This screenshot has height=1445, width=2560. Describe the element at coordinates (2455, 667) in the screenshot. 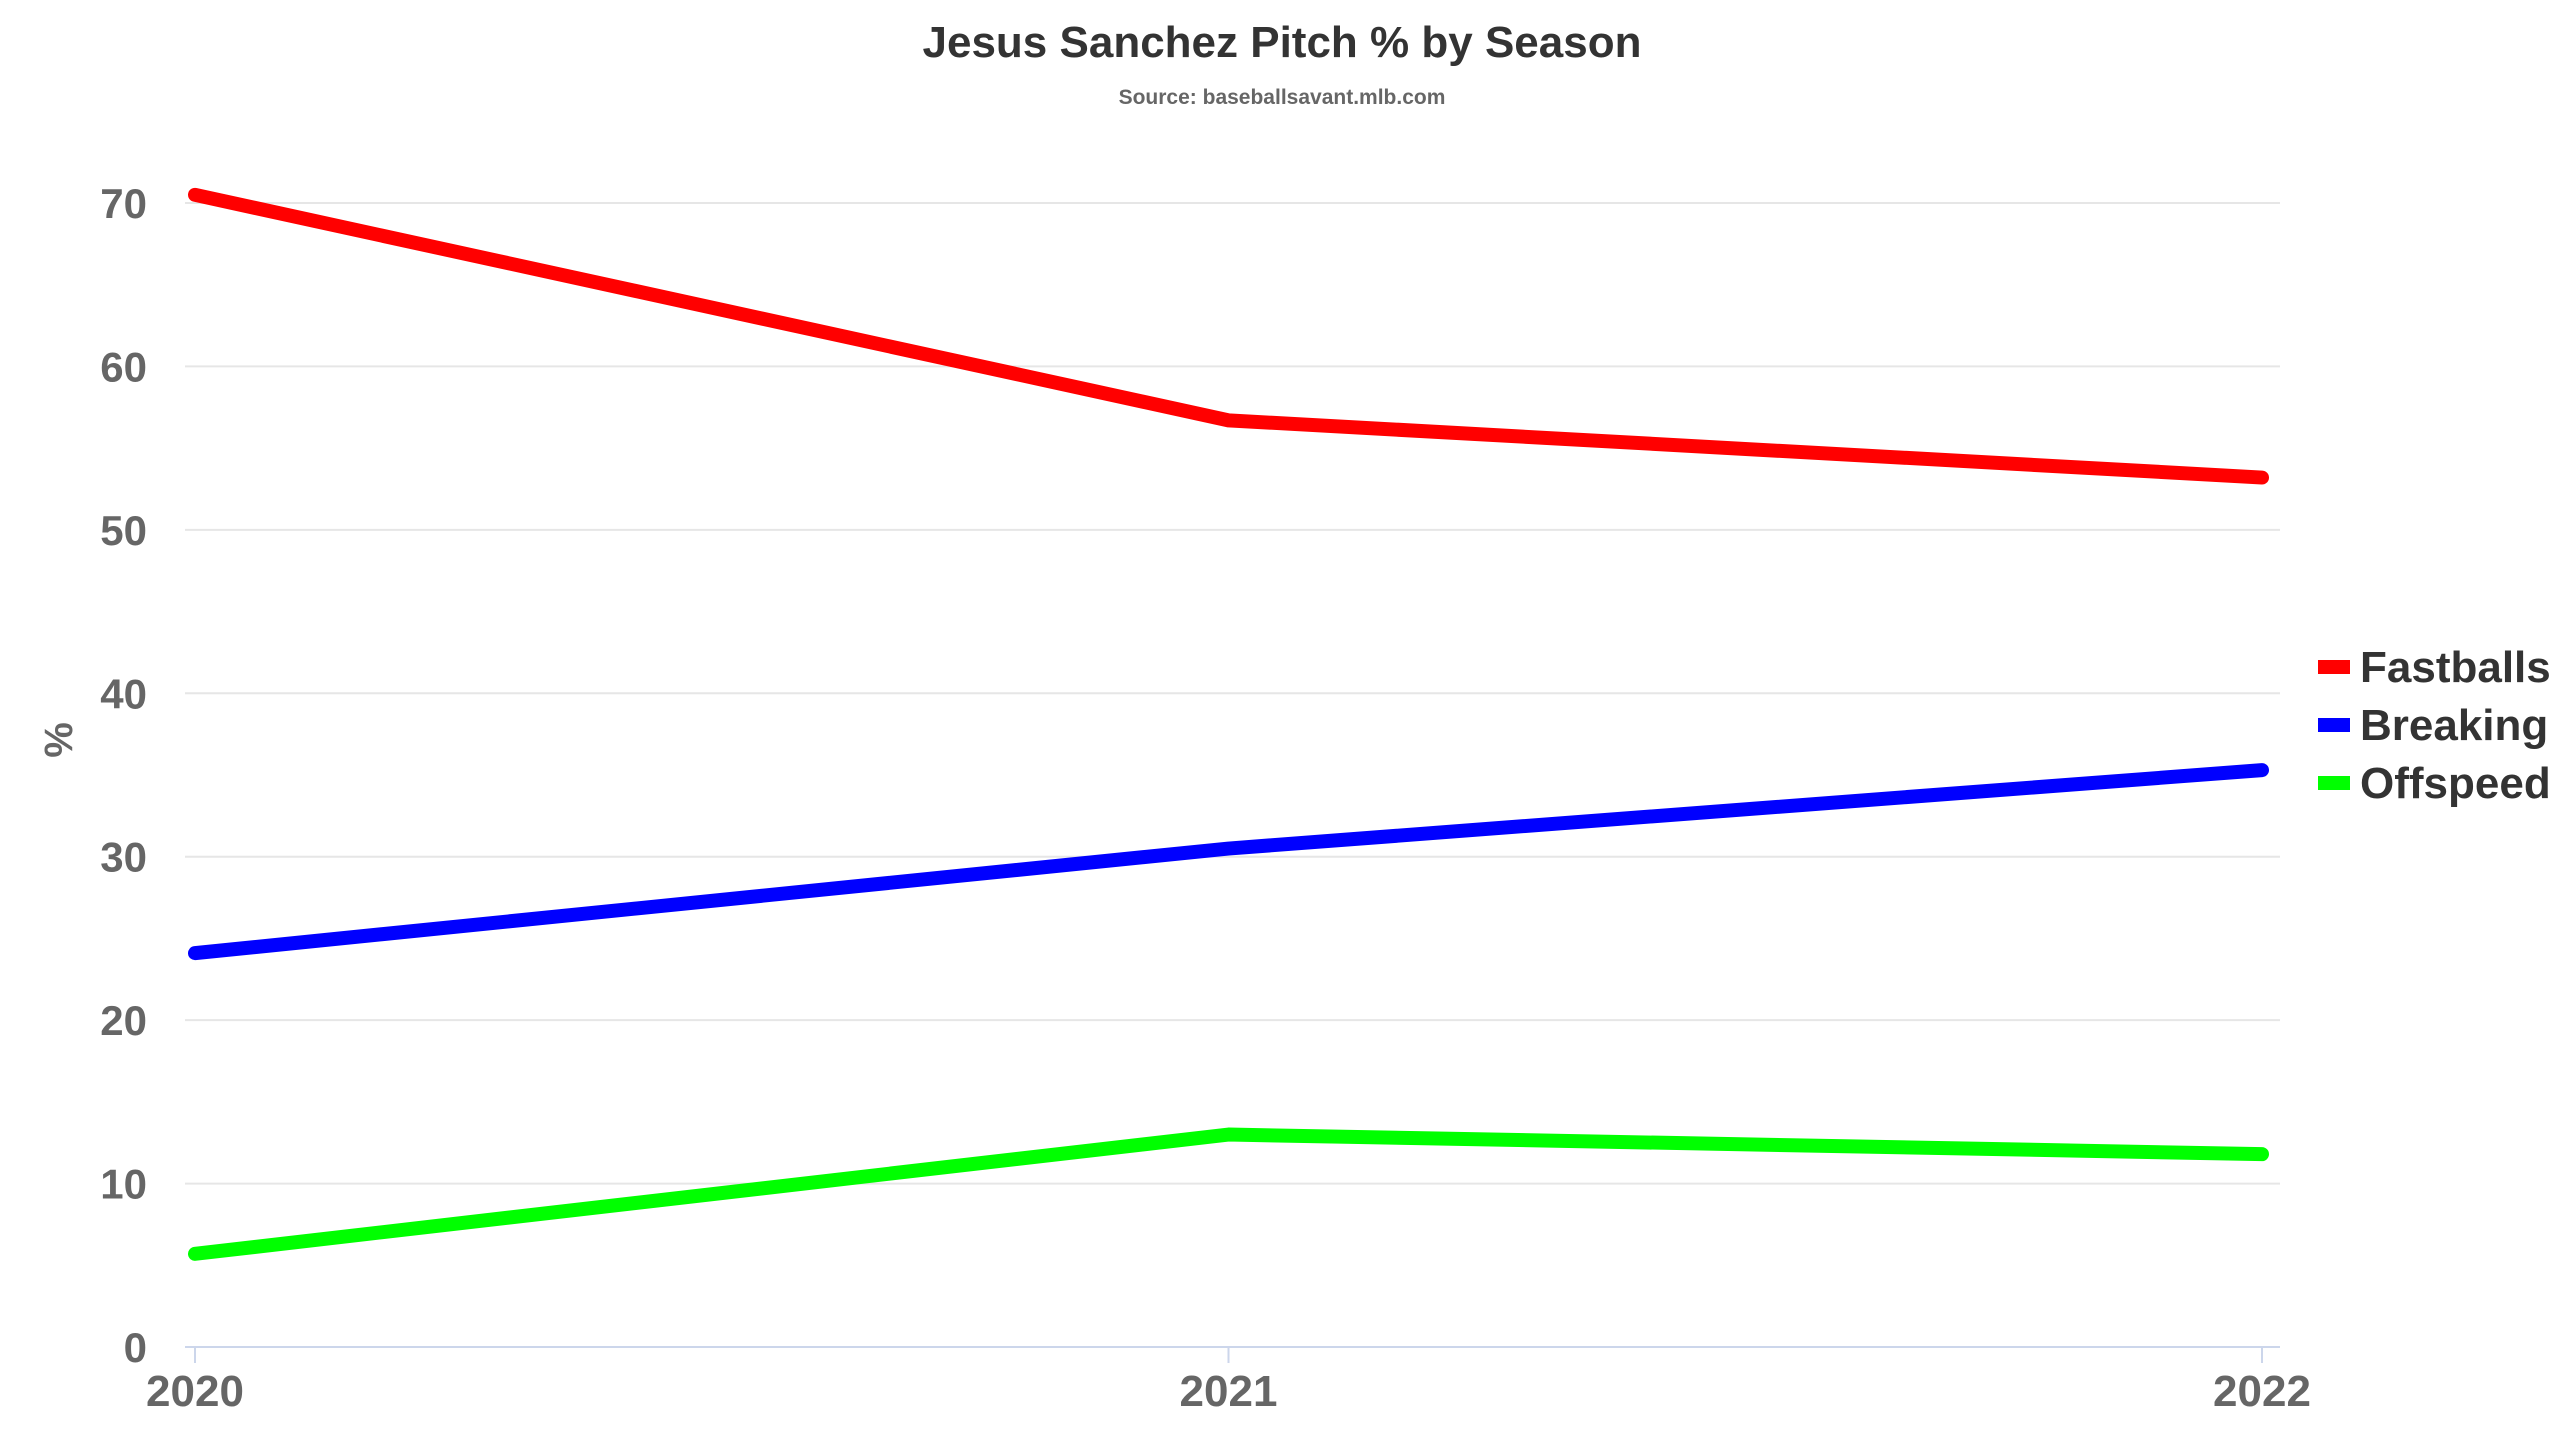

I see `legend-label: Fastballs` at that location.